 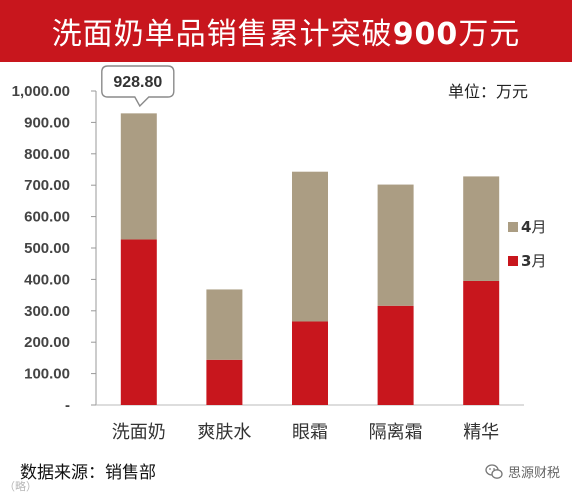 I want to click on unit-label: 单位：万元, so click(x=487, y=91).